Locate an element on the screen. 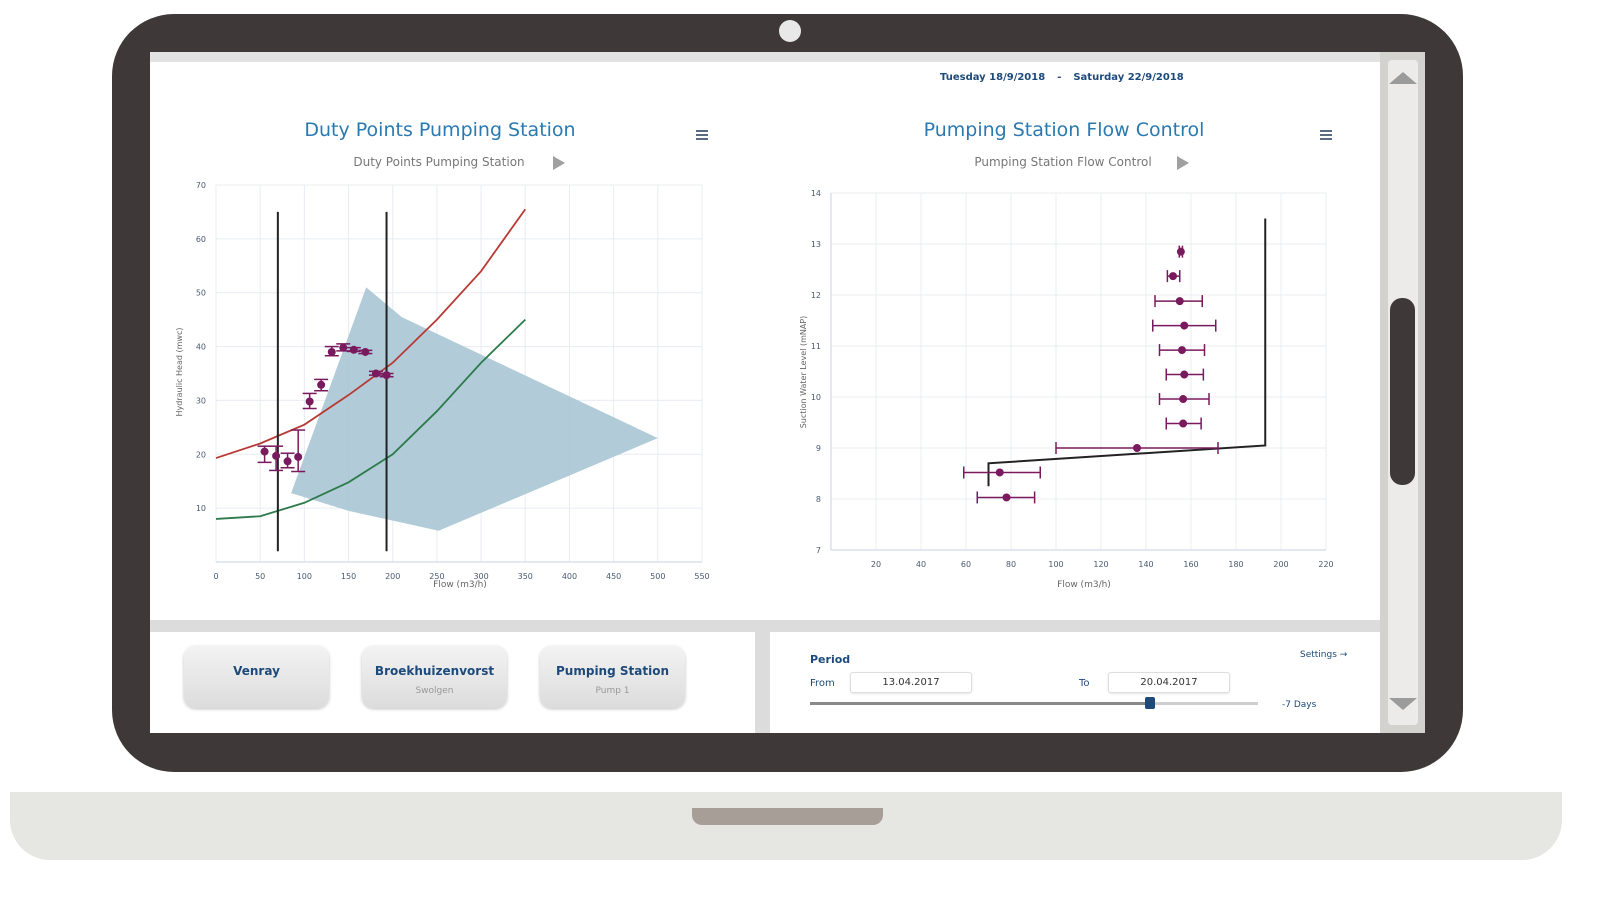  x-tick-label: 150 is located at coordinates (348, 576).